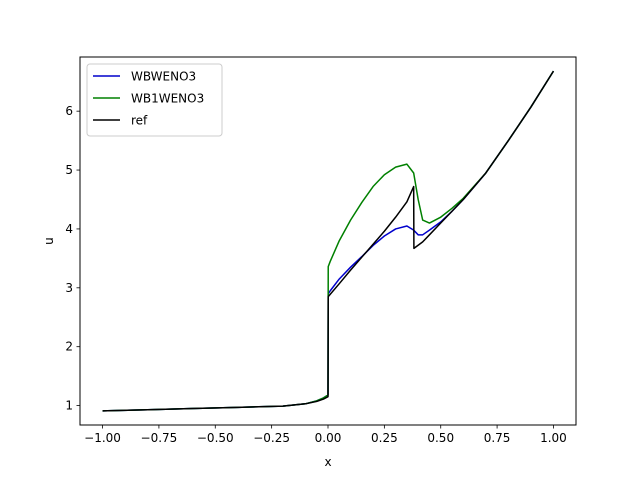  I want to click on legend-label-ref: ref, so click(139, 121).